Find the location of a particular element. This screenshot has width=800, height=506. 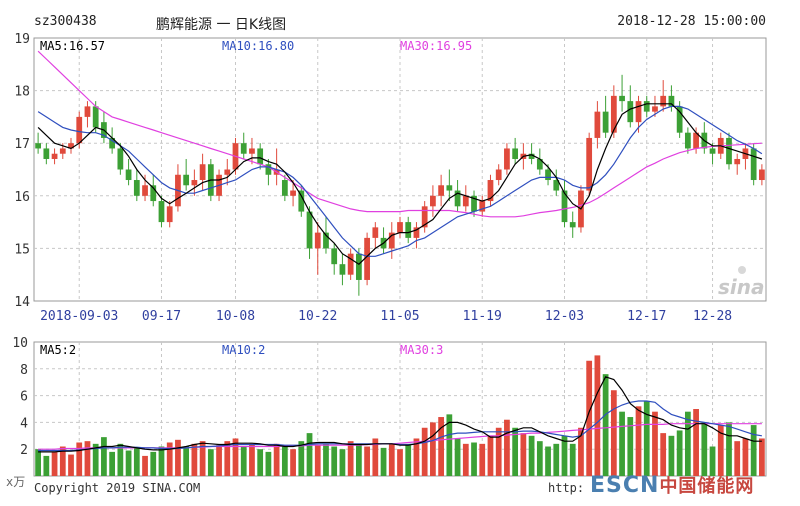

xtick-label: 11-05 is located at coordinates (399, 316).